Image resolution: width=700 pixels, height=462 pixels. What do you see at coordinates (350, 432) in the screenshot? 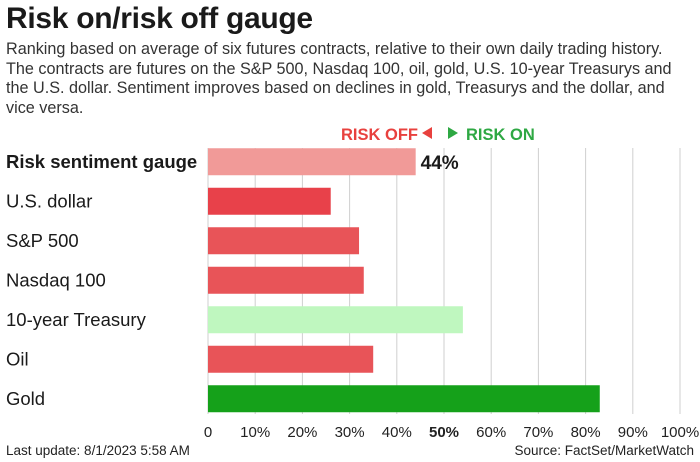
I see `x-tick-label: 30%` at bounding box center [350, 432].